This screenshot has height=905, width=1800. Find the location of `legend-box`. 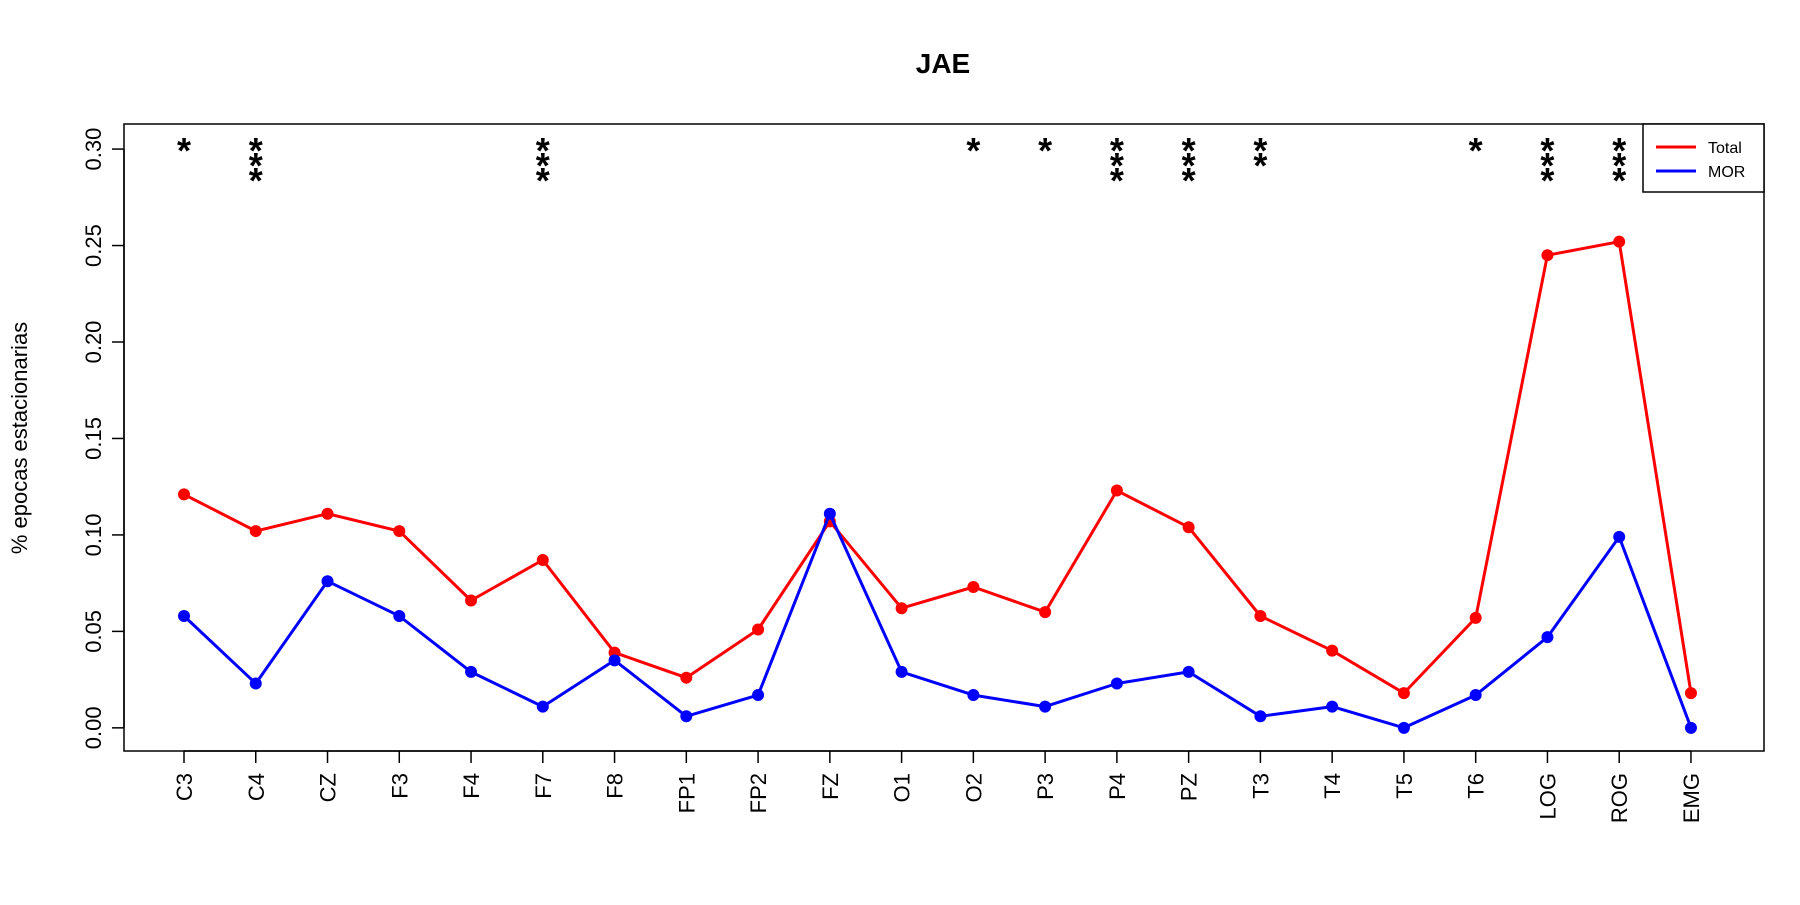

legend-box is located at coordinates (1703, 158).